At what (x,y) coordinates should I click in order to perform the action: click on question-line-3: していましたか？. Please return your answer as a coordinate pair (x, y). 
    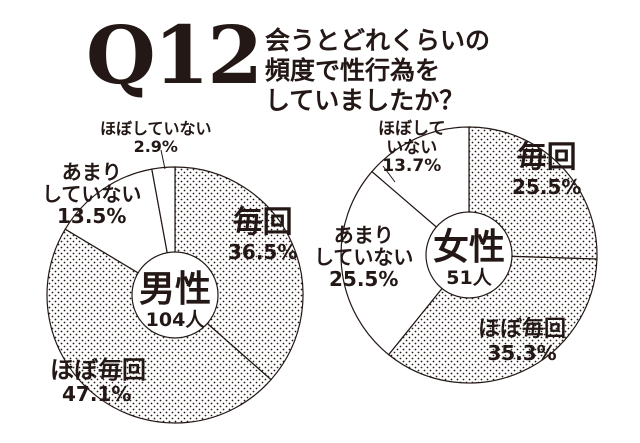
    Looking at the image, I should click on (365, 100).